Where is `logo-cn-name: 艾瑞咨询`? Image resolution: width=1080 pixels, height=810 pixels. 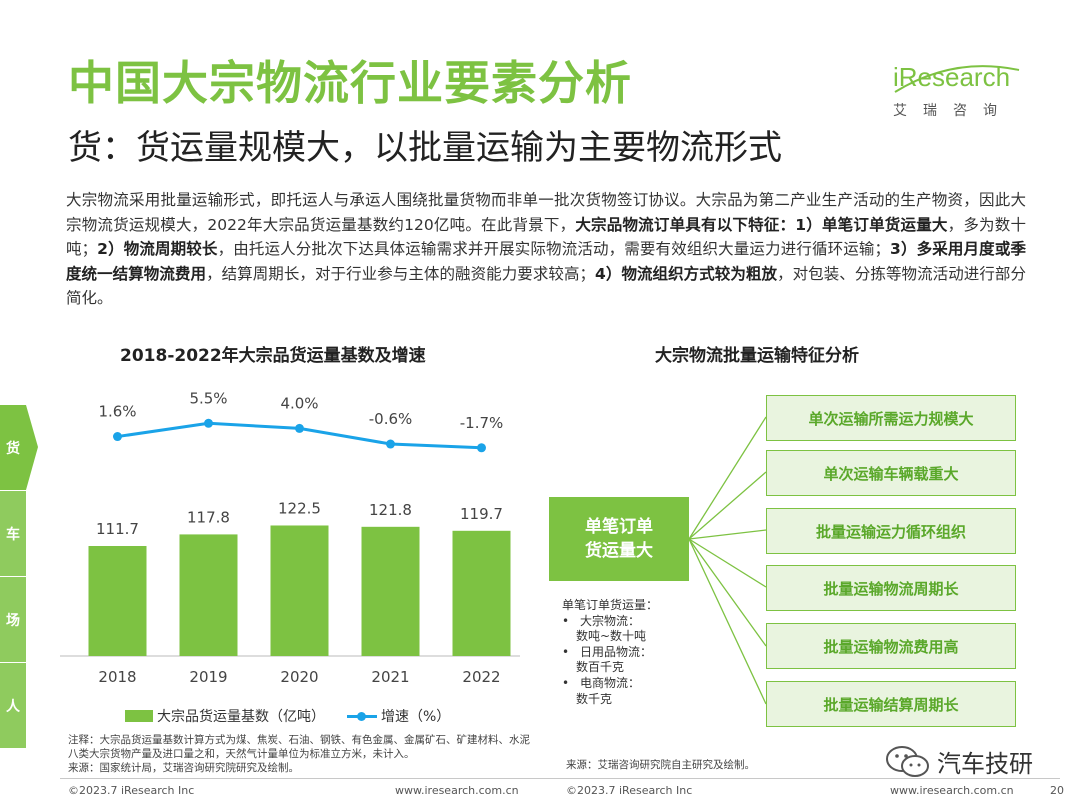
logo-cn-name: 艾瑞咨询 is located at coordinates (953, 111).